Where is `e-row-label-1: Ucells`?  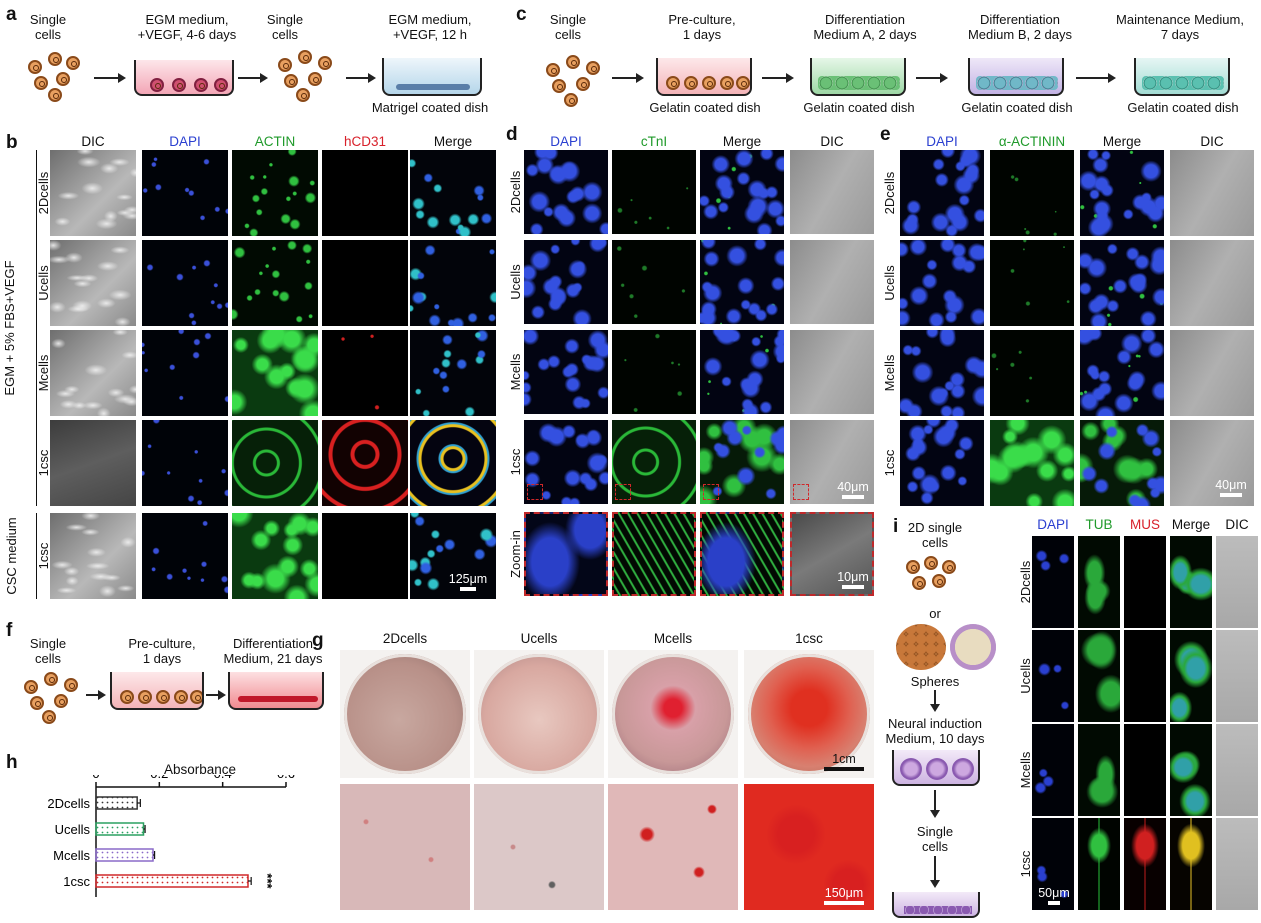
e-row-label-1: Ucells is located at coordinates (889, 283).